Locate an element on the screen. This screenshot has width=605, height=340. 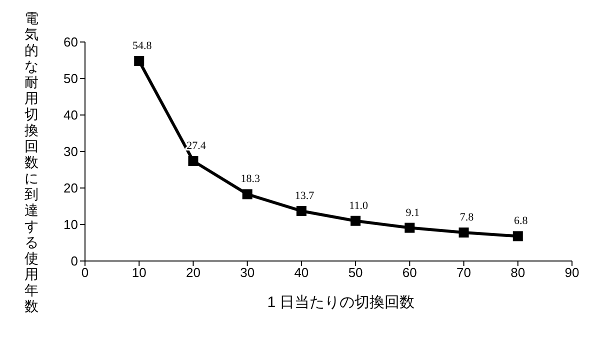
y-tick-label: 50 is located at coordinates (71, 78).